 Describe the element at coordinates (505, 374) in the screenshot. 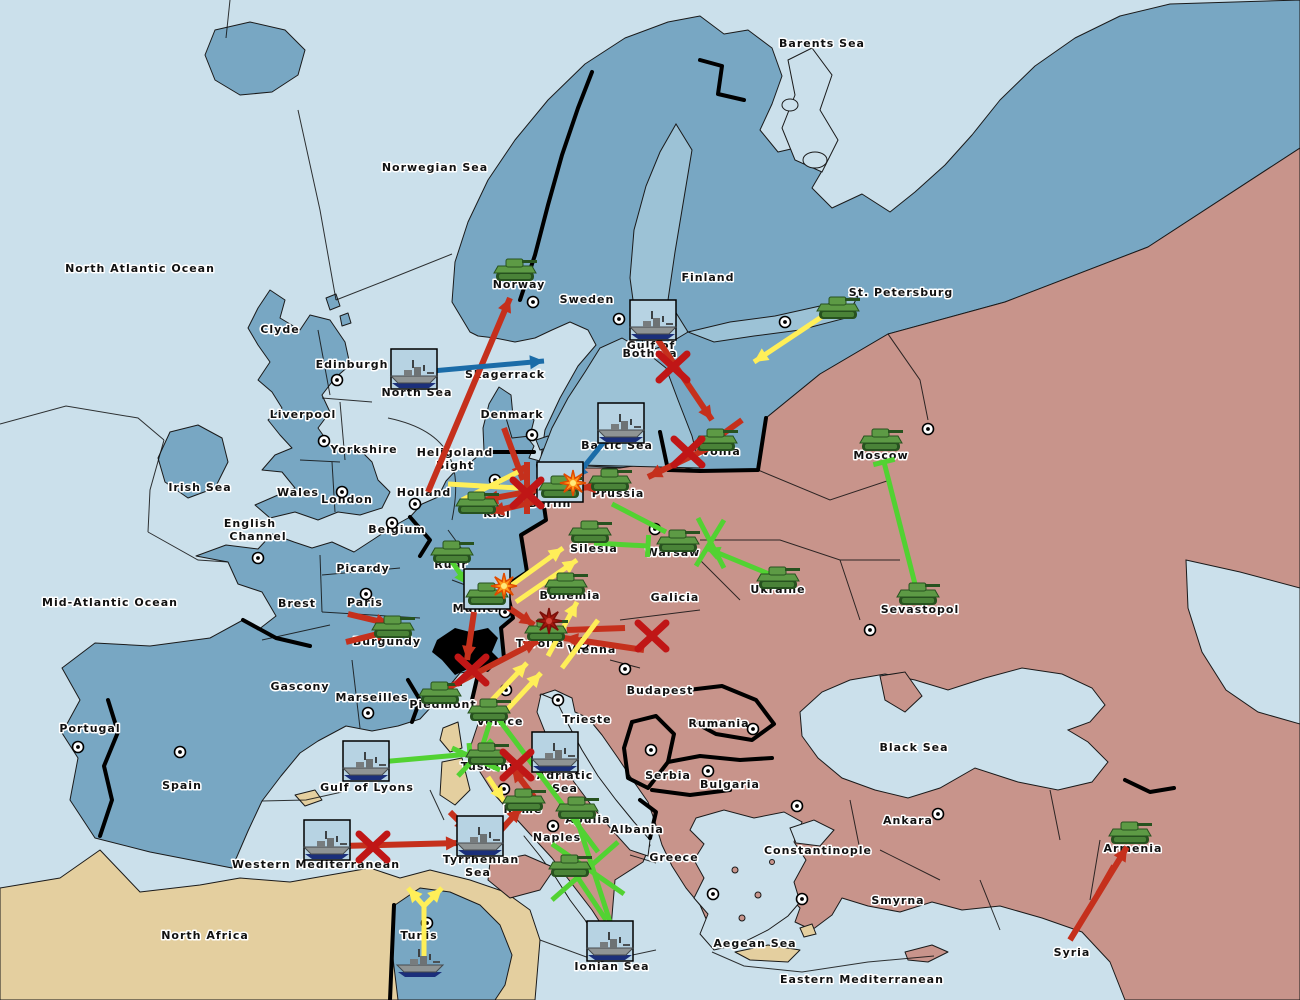

I see `province-label: Skagerrack` at that location.